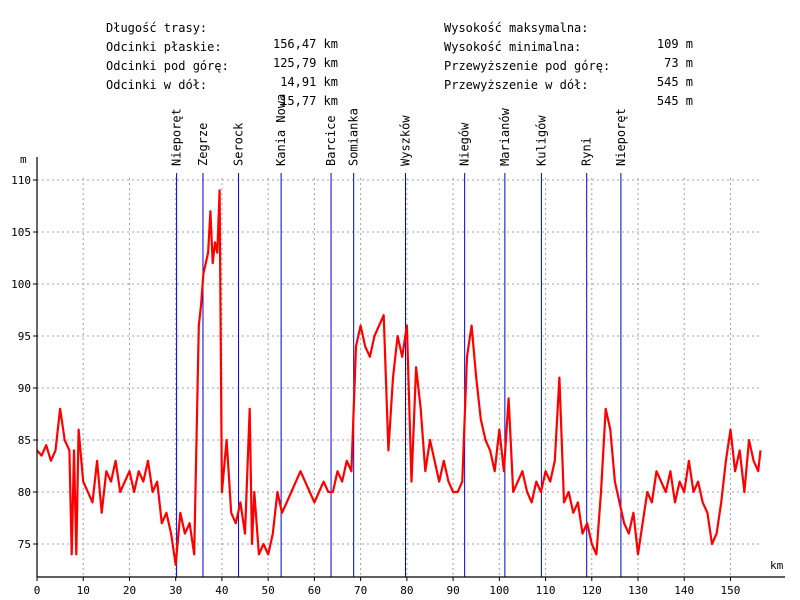 The height and width of the screenshot is (600, 800). Describe the element at coordinates (516, 28) in the screenshot. I see `stat-label: Wysokość maksymalna:` at that location.